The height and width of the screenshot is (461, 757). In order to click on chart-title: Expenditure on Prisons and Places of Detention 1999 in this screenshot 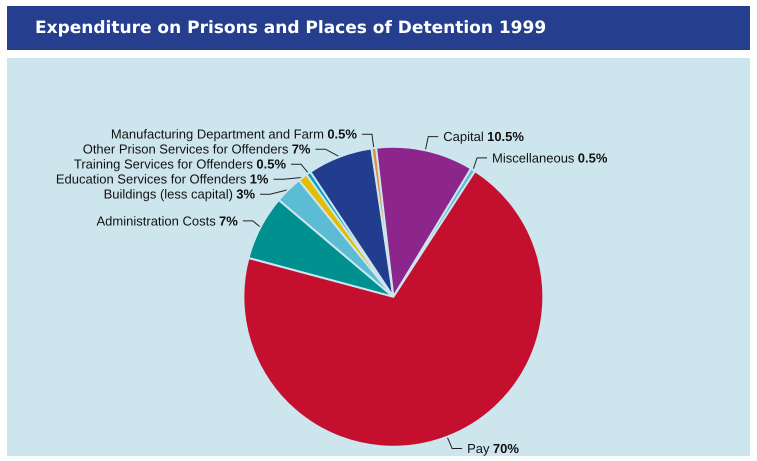, I will do `click(378, 28)`.